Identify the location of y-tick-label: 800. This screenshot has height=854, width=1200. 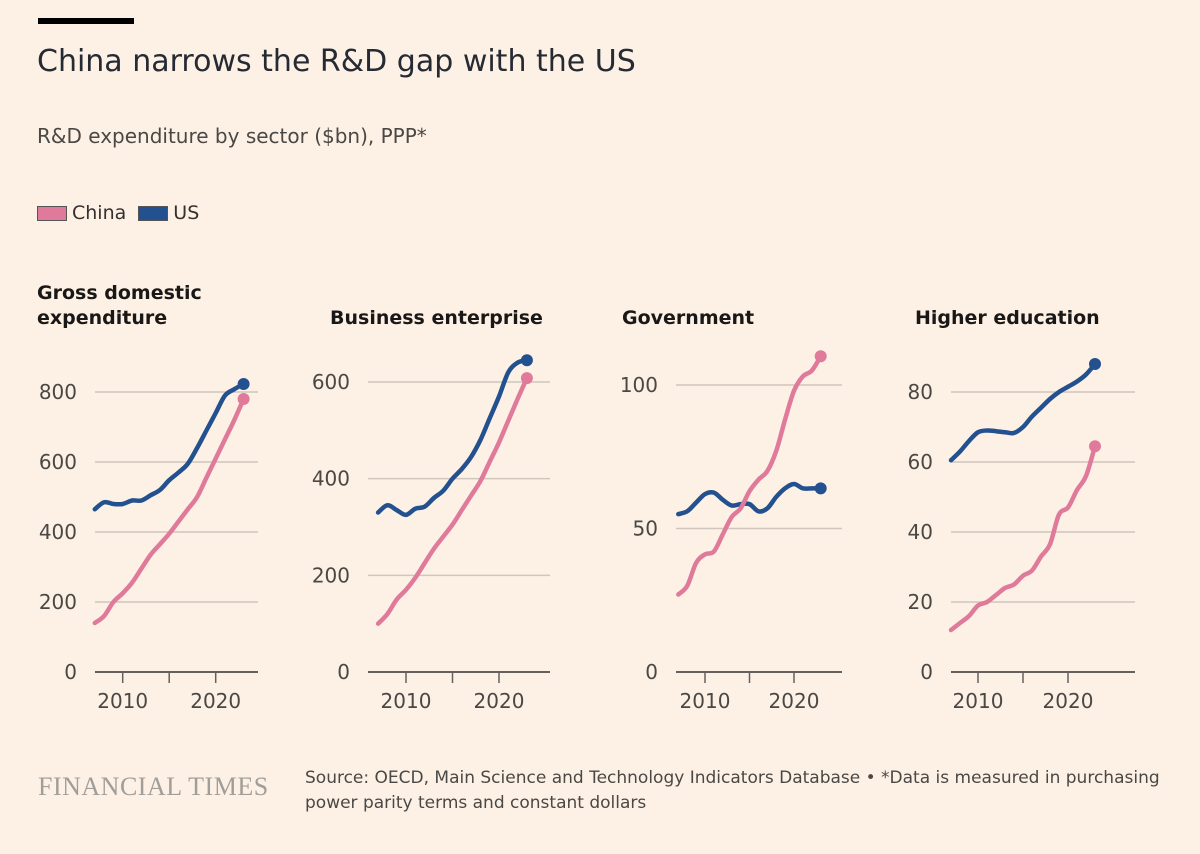
(58, 392).